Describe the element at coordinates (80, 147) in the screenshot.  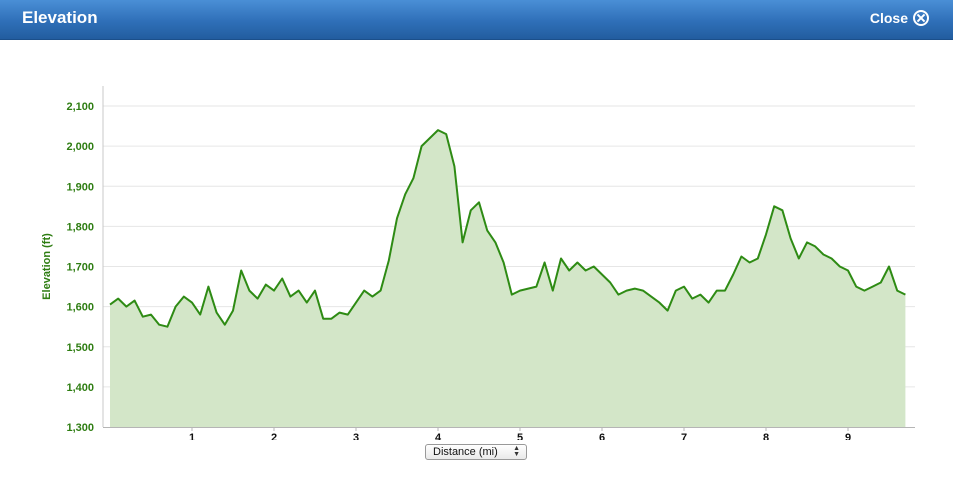
I see `y-tick-label: 2,000` at that location.